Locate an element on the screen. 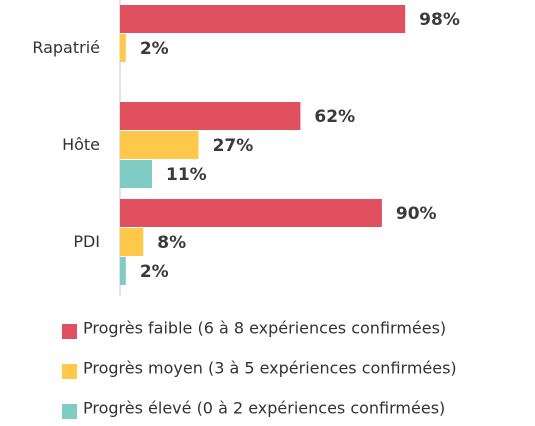  value-label: 98% is located at coordinates (439, 20).